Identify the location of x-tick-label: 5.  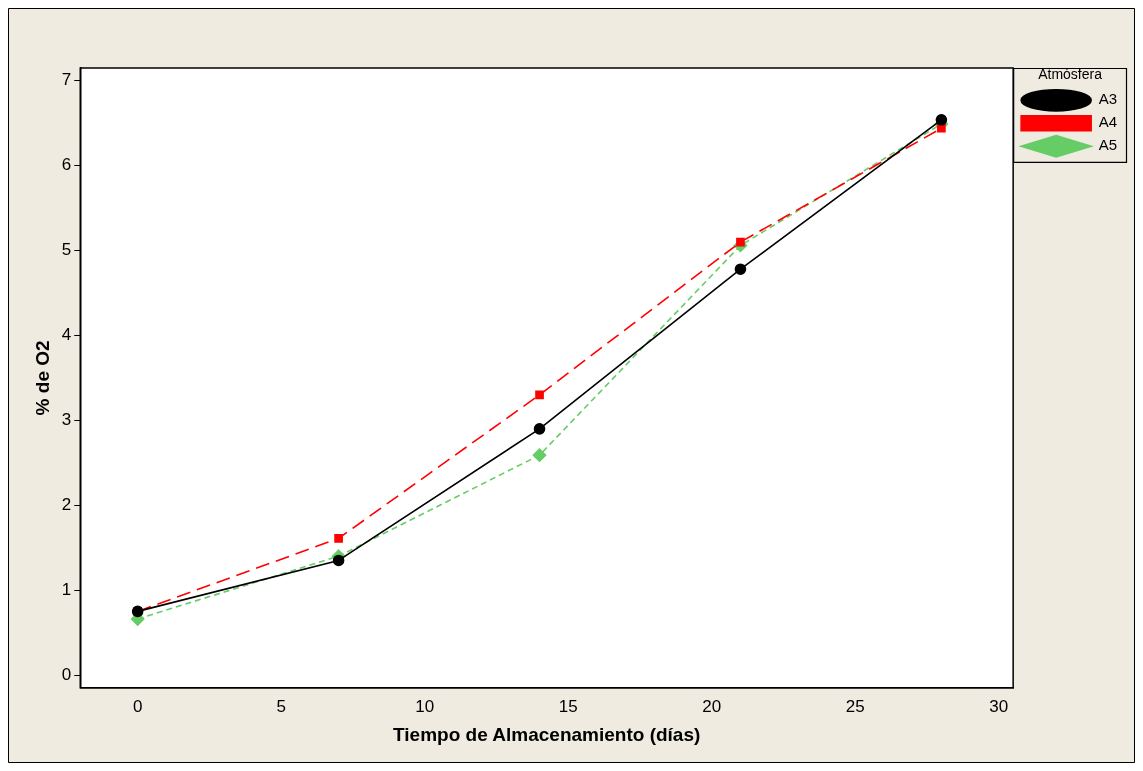
(281, 706).